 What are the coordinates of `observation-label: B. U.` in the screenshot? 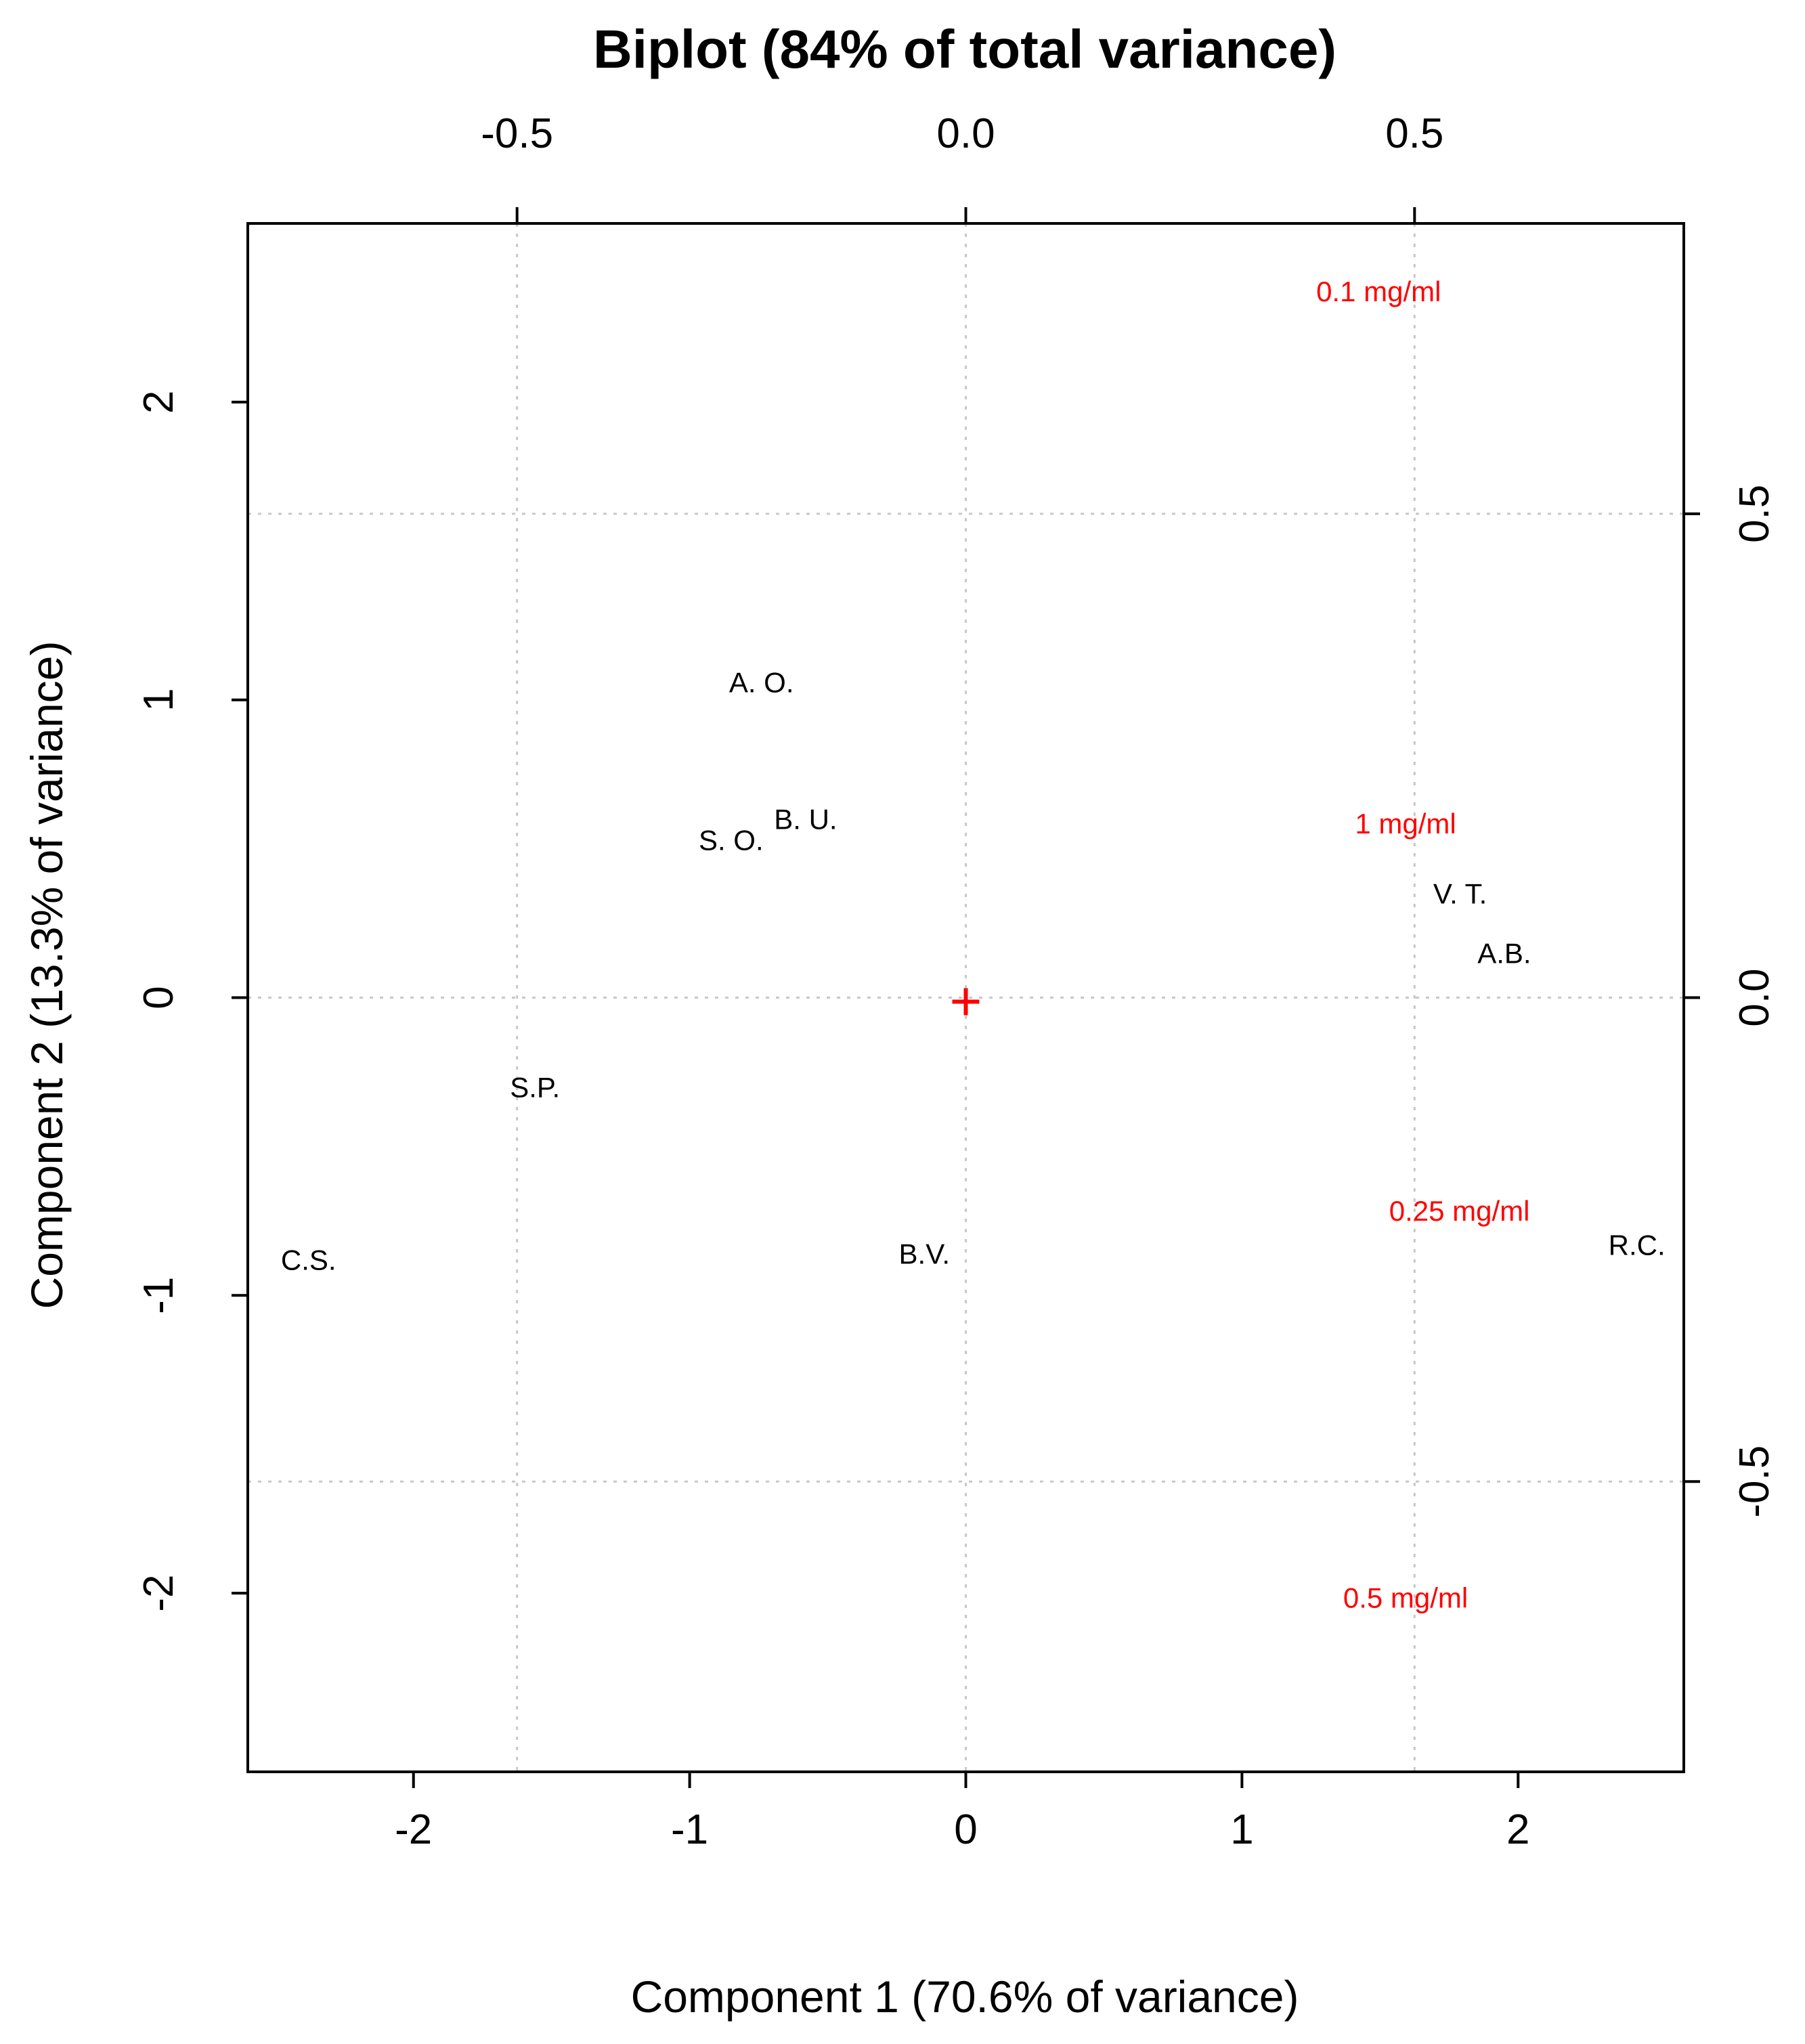 It's located at (805, 819).